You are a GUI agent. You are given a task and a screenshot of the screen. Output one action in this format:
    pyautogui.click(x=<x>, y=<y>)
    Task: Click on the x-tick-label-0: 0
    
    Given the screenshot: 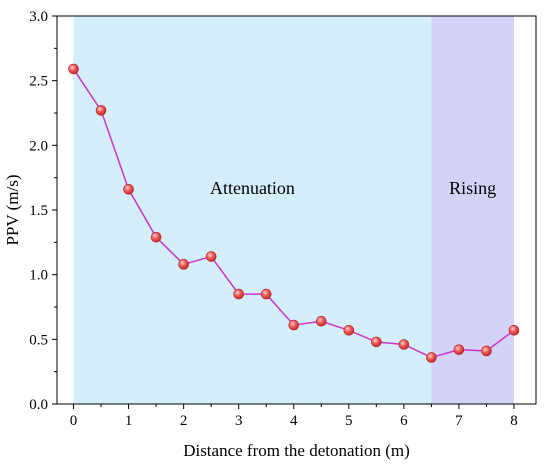 What is the action you would take?
    pyautogui.click(x=74, y=421)
    